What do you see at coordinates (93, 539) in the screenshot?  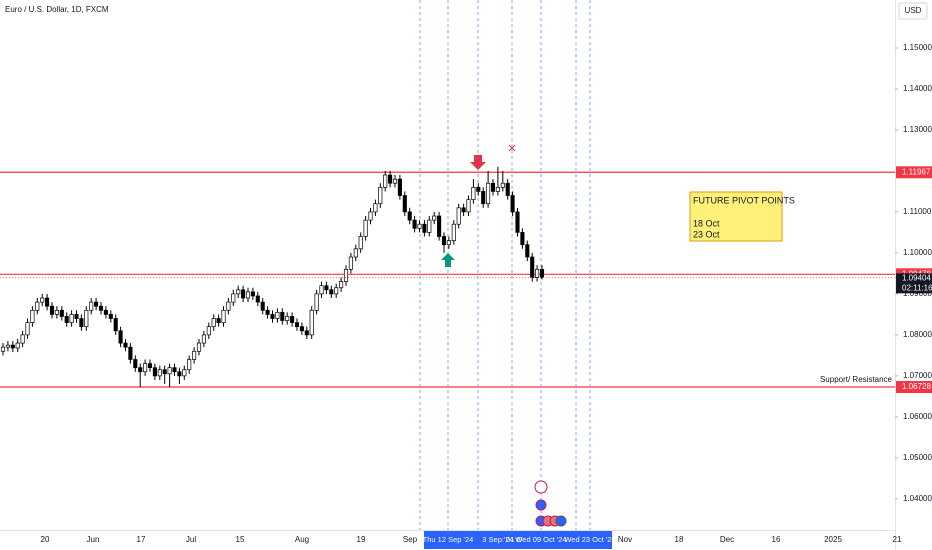 I see `x-tick-label: Jun` at bounding box center [93, 539].